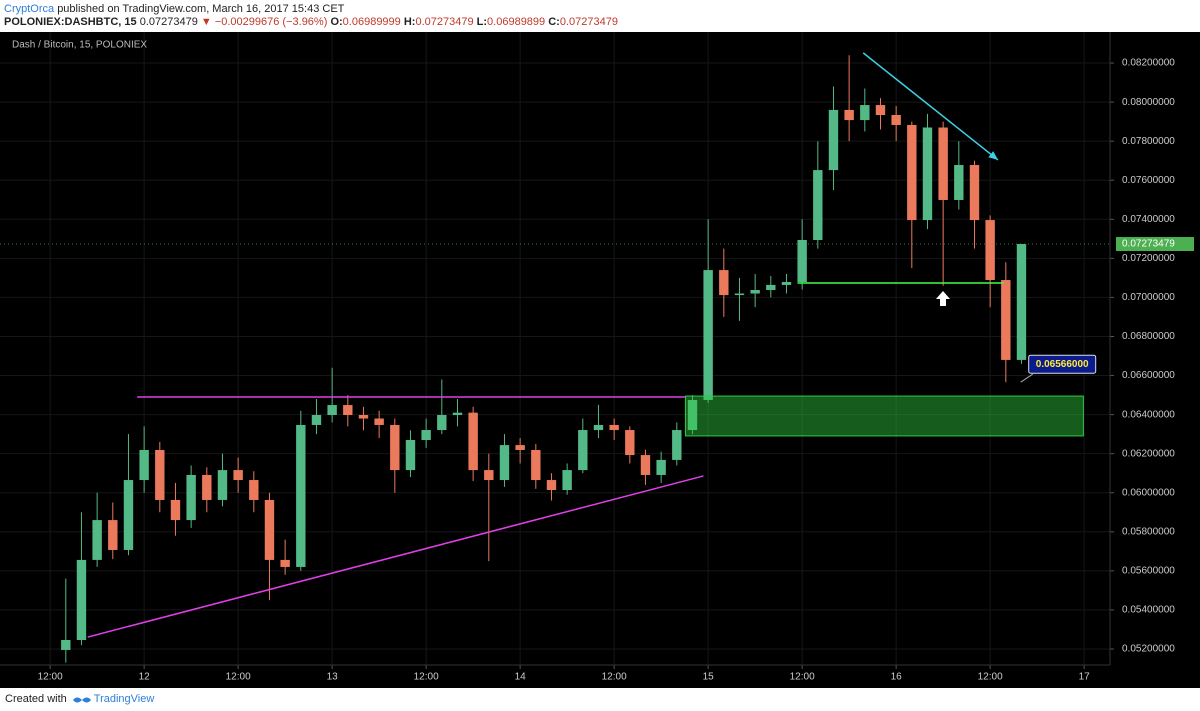  What do you see at coordinates (1026, 378) in the screenshot?
I see `note-pointer` at bounding box center [1026, 378].